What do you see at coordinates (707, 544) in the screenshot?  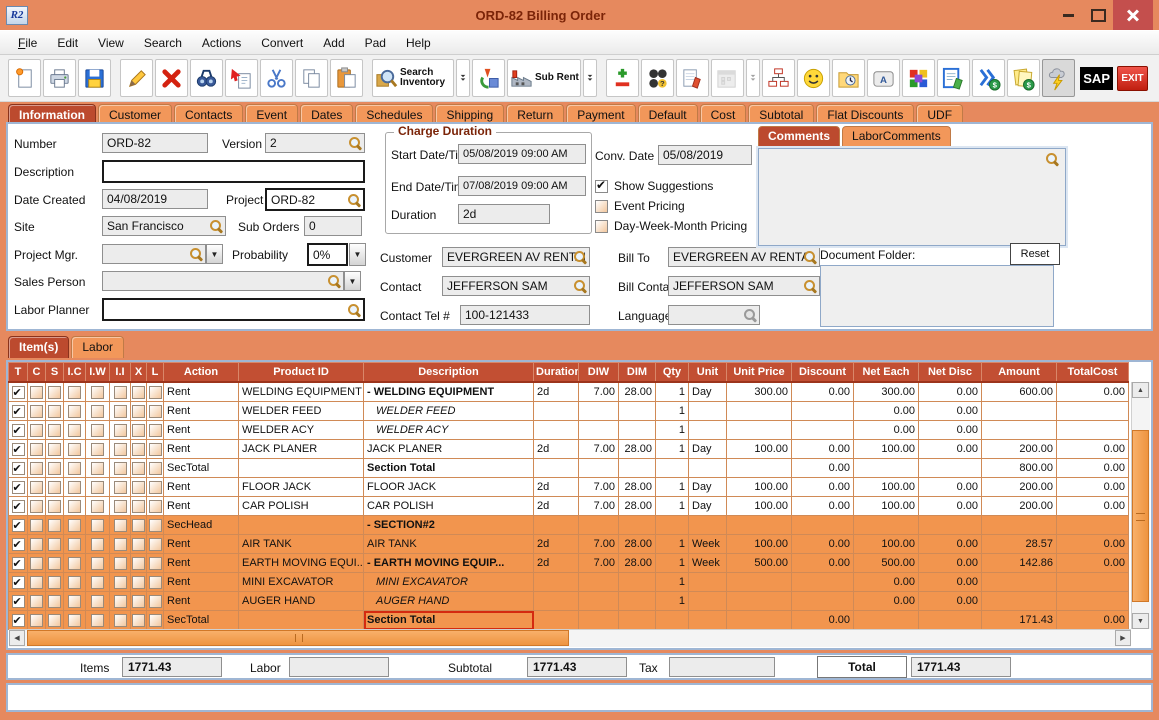 I see `grid-cell: Week` at bounding box center [707, 544].